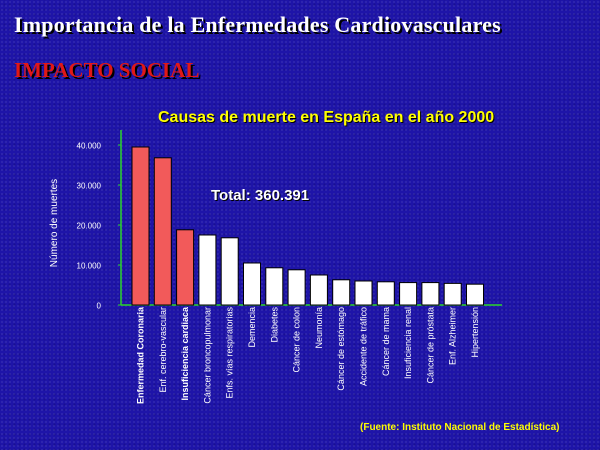 The width and height of the screenshot is (600, 450). What do you see at coordinates (185, 353) in the screenshot?
I see `x-tick-label: Insuficiencia cardiaca` at bounding box center [185, 353].